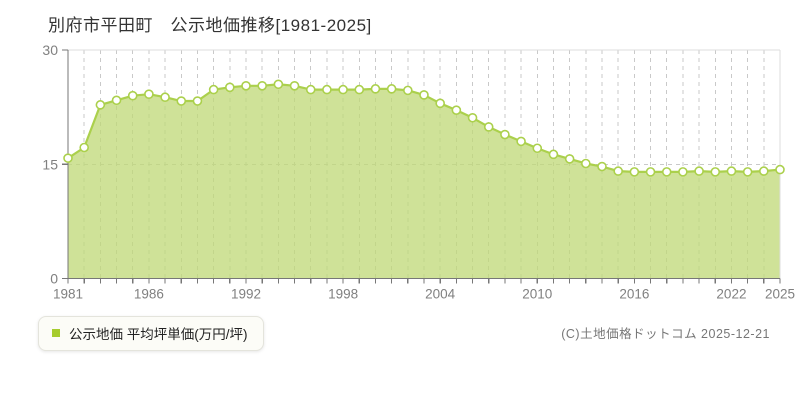 This screenshot has width=800, height=400. What do you see at coordinates (780, 294) in the screenshot?
I see `svg-text: 2025` at bounding box center [780, 294].